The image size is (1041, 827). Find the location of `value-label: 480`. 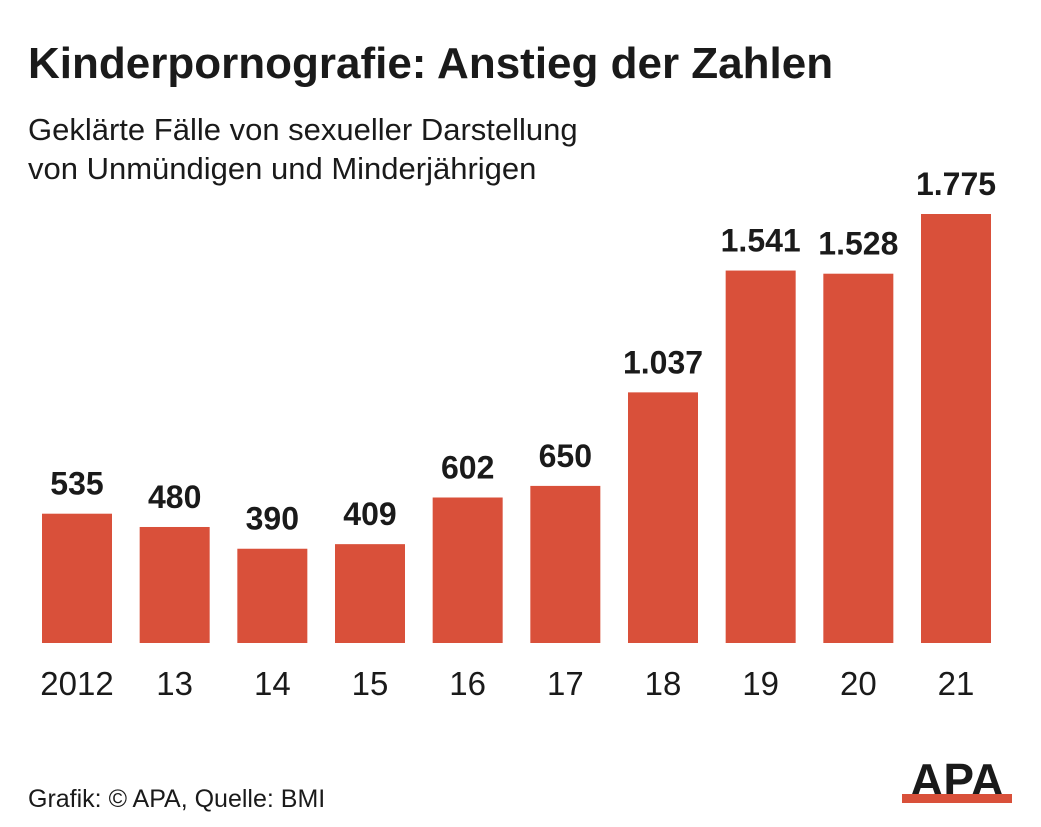

value-label: 480 is located at coordinates (174, 497).